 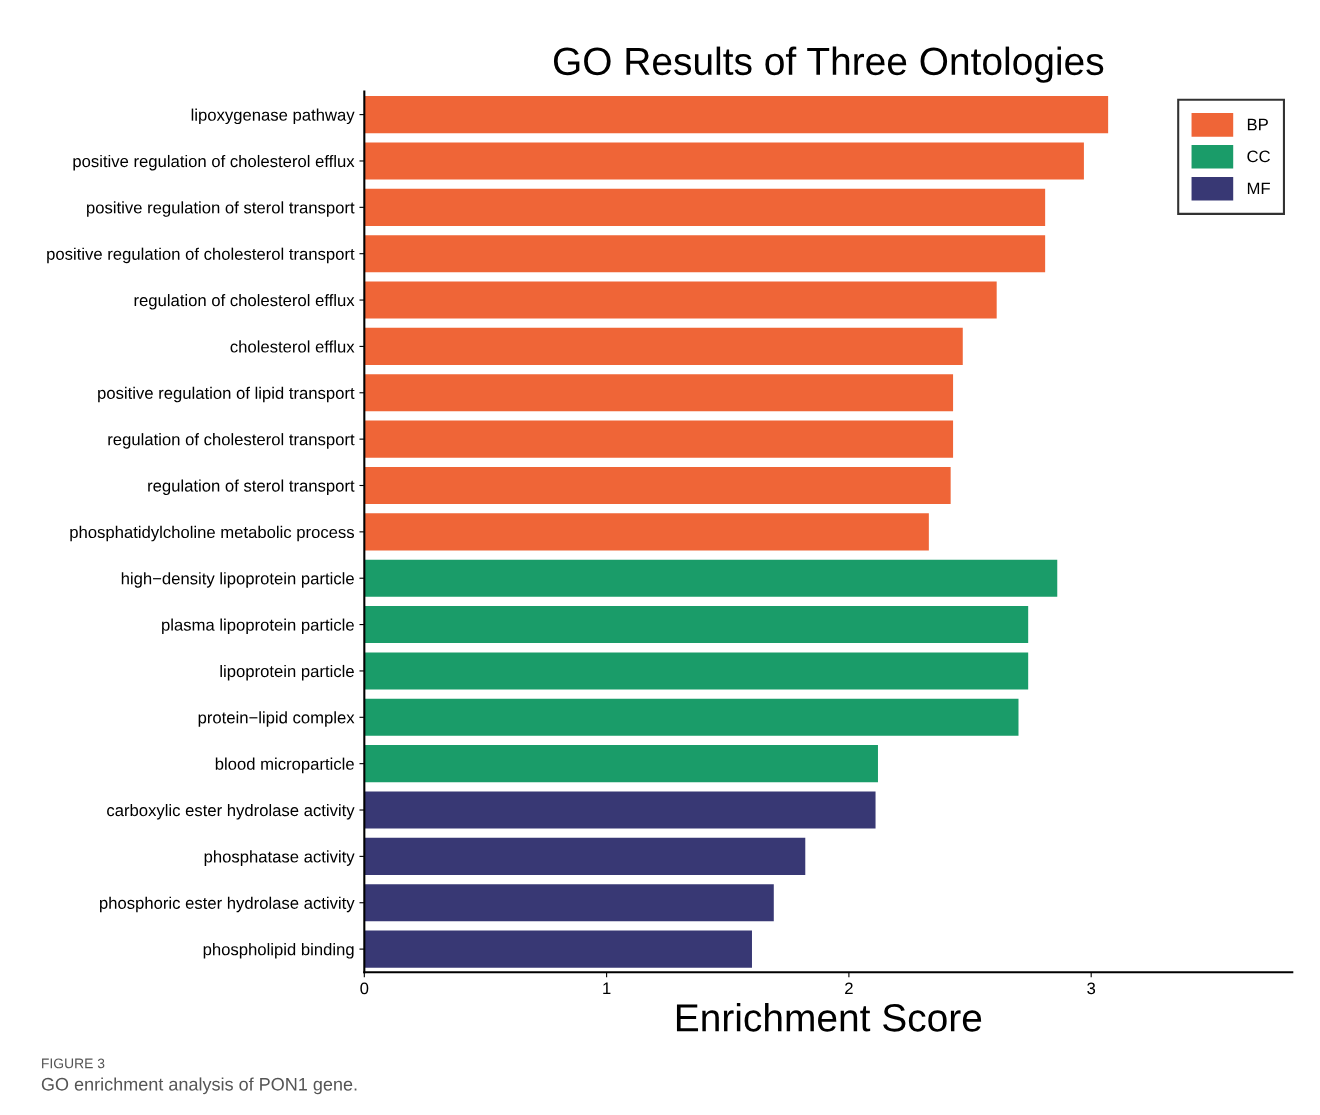 I want to click on legend-label: CC, so click(x=1258, y=156).